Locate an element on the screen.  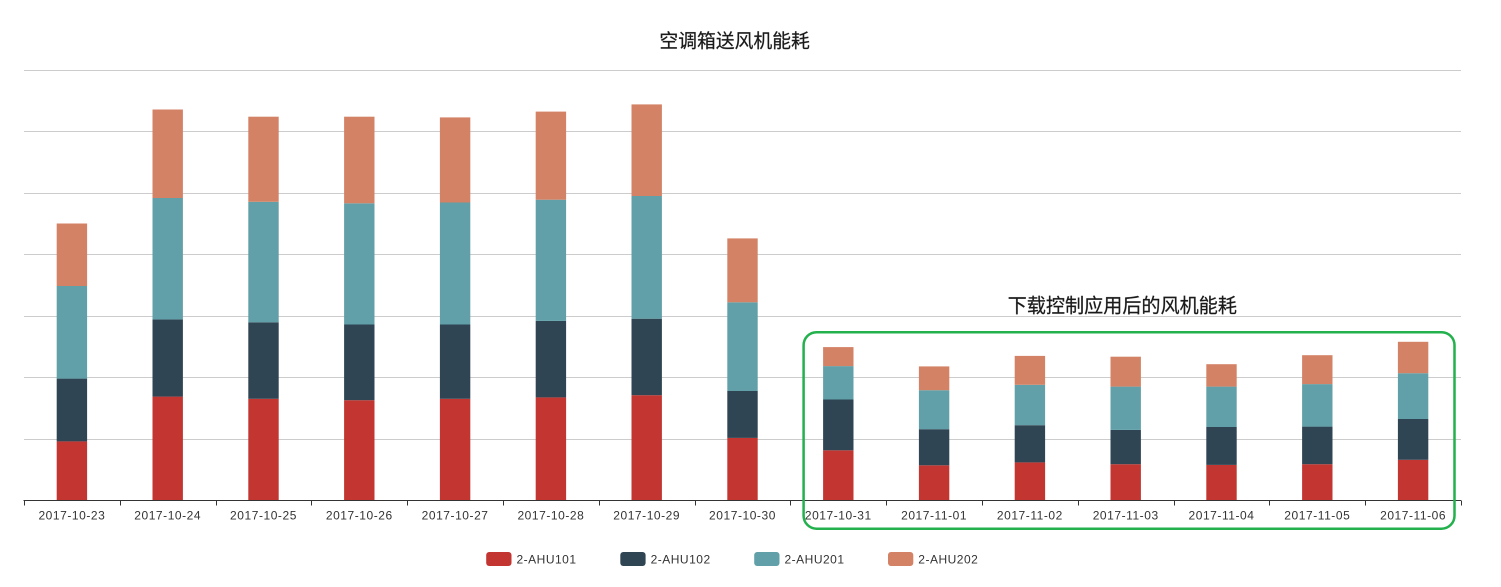
svg-text: 2017-11-02 is located at coordinates (1030, 516).